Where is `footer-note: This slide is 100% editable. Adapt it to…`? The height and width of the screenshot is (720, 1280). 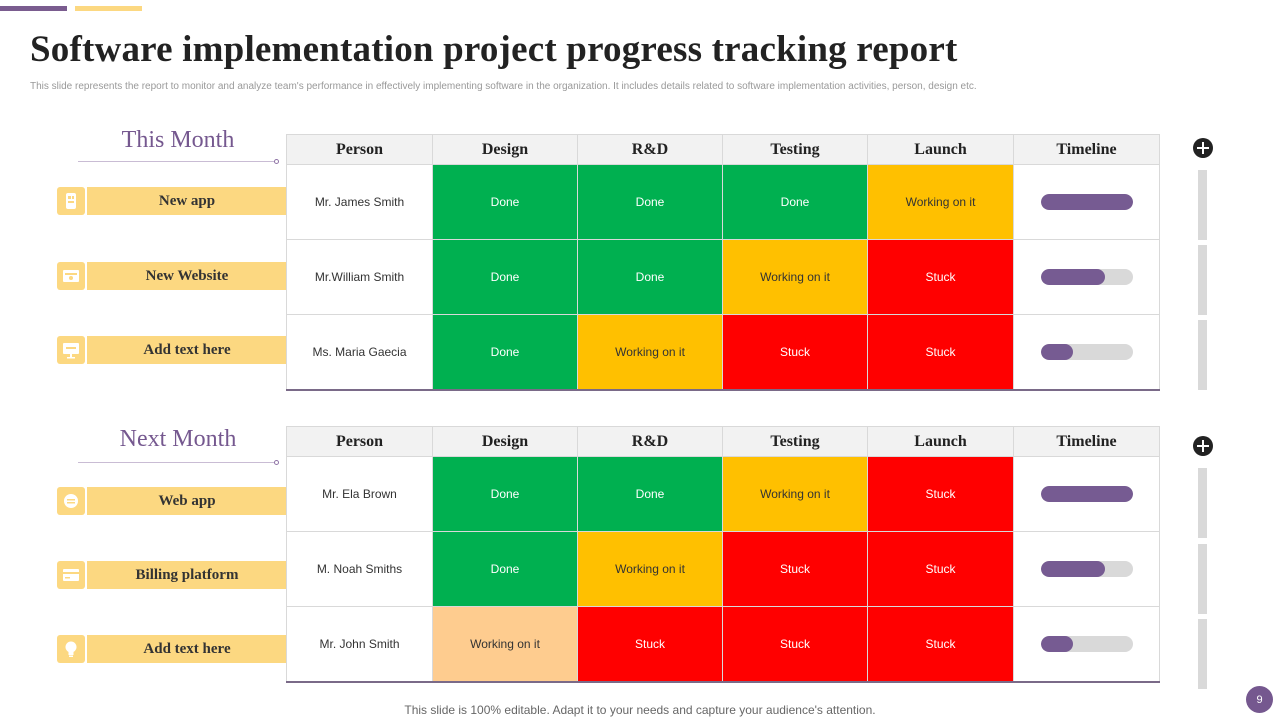 footer-note: This slide is 100% editable. Adapt it to… is located at coordinates (640, 710).